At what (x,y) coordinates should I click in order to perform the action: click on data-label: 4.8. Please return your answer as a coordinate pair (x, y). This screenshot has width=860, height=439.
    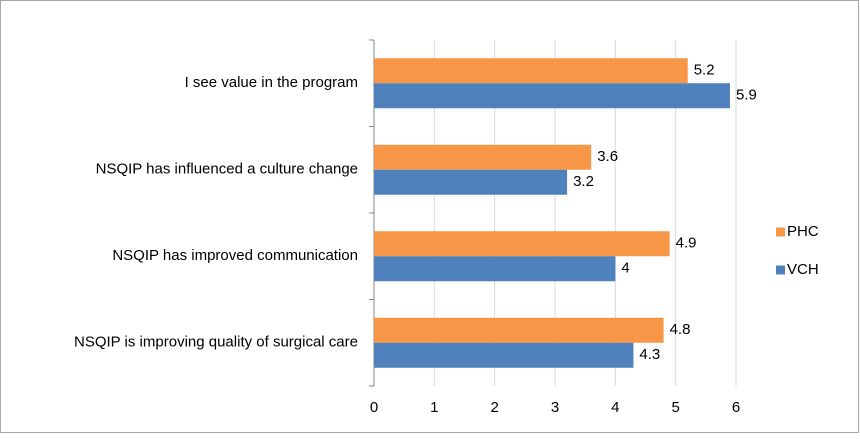
    Looking at the image, I should click on (680, 329).